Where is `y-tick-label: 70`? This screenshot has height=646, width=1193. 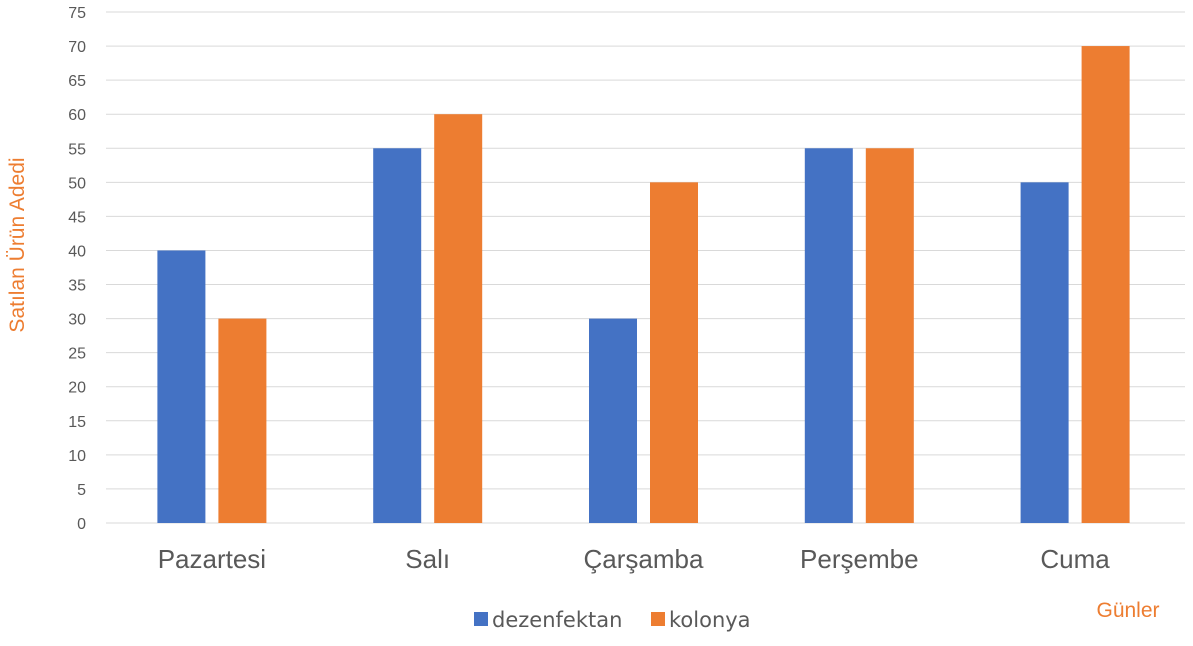
y-tick-label: 70 is located at coordinates (77, 47).